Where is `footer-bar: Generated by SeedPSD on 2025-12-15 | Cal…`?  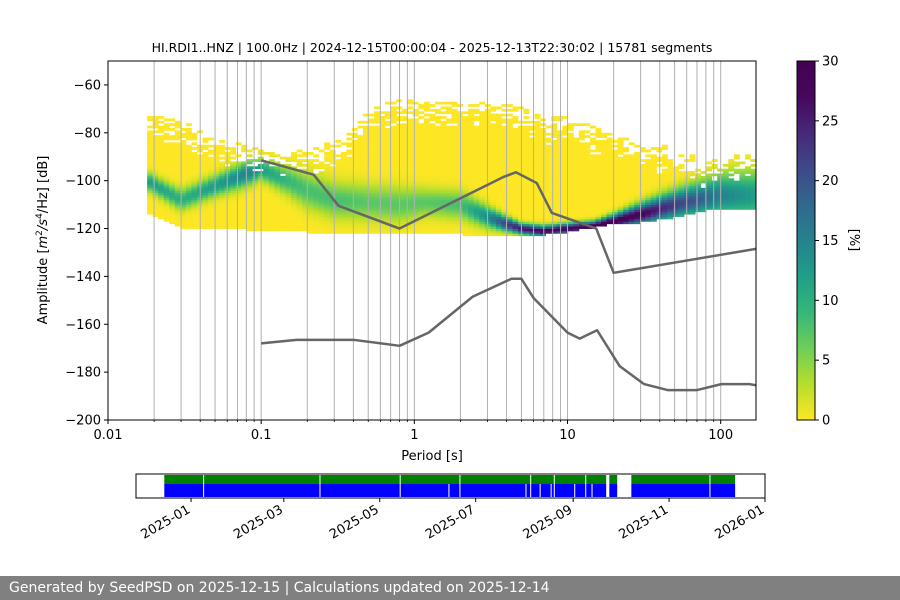
footer-bar: Generated by SeedPSD on 2025-12-15 | Cal… is located at coordinates (450, 588).